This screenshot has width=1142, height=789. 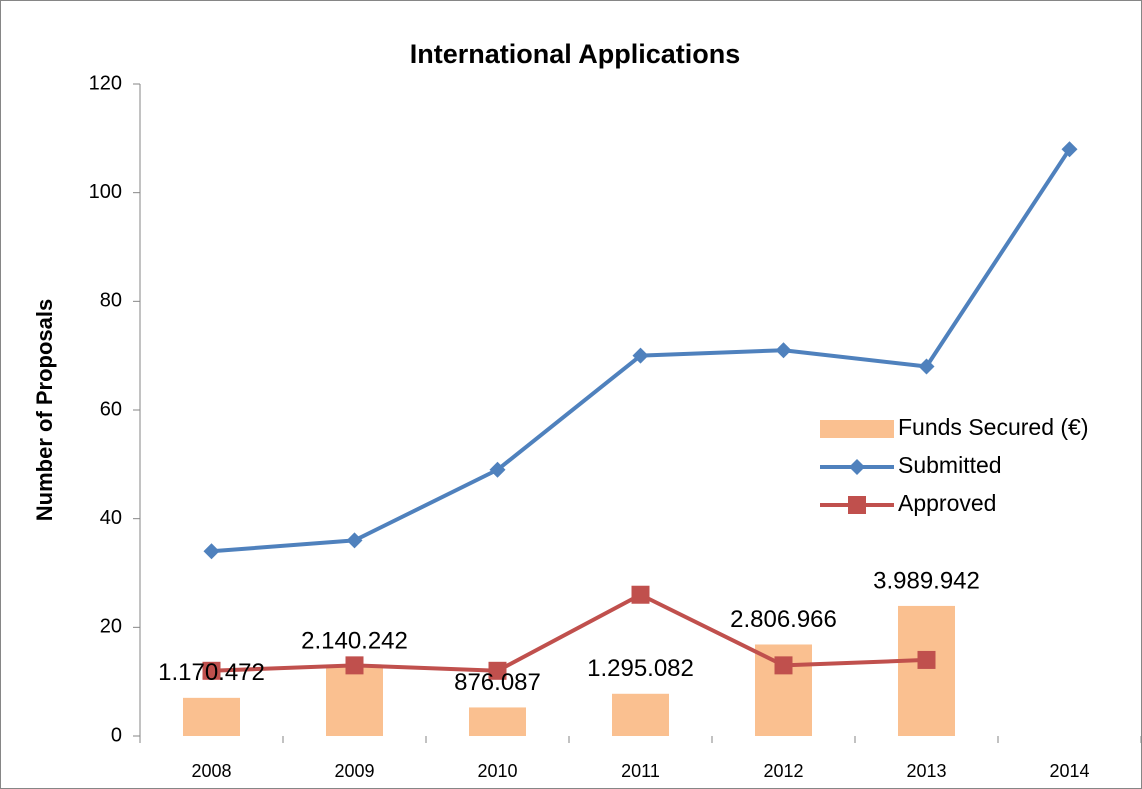 I want to click on y-tick-label: 100, so click(x=105, y=192).